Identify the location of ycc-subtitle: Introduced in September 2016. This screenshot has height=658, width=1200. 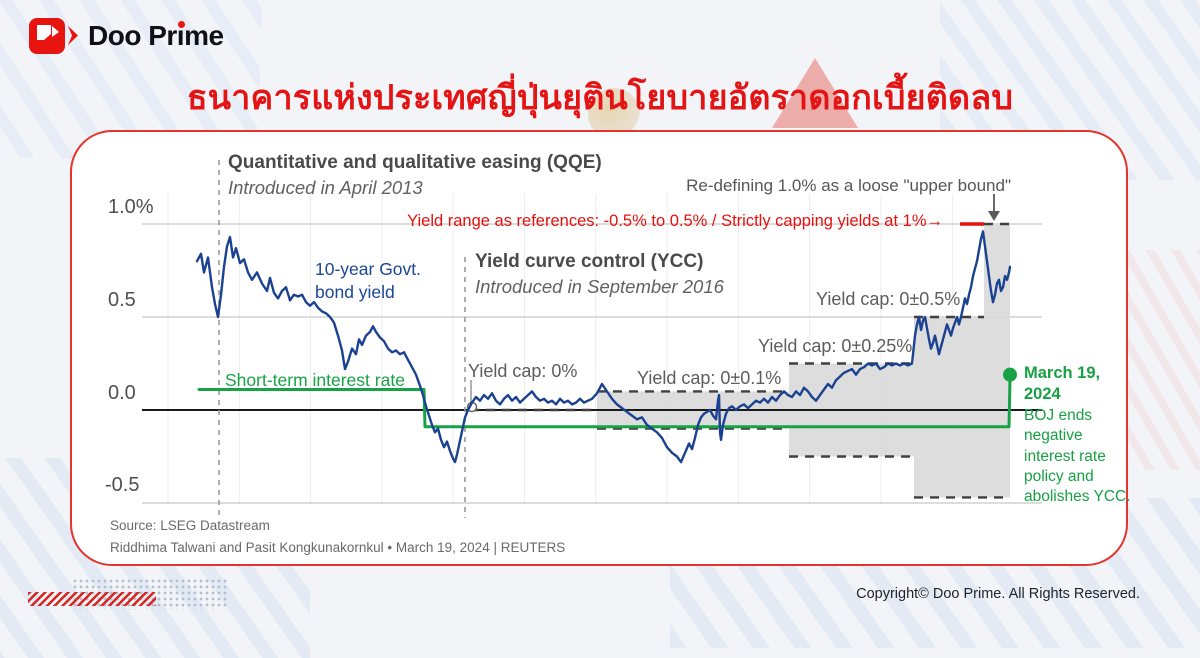
(599, 286).